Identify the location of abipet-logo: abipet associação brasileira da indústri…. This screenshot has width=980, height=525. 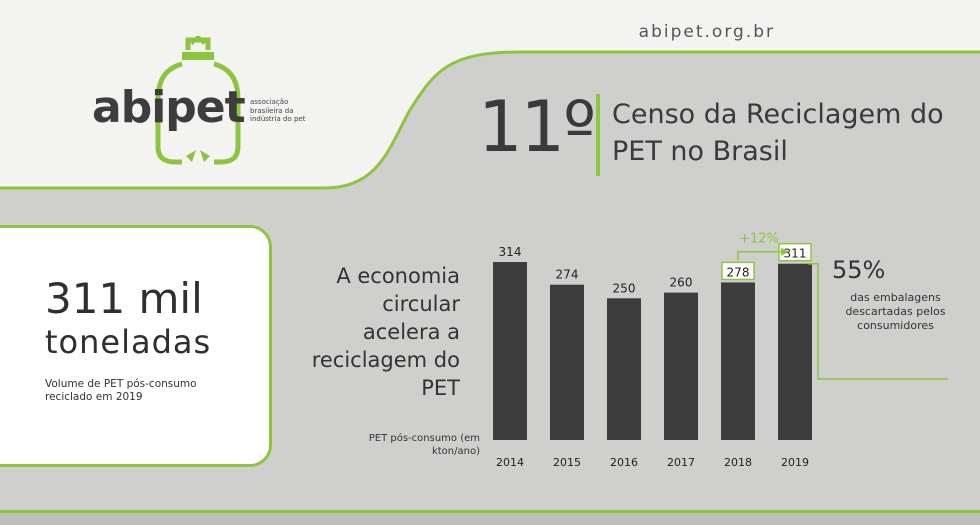
(207, 101).